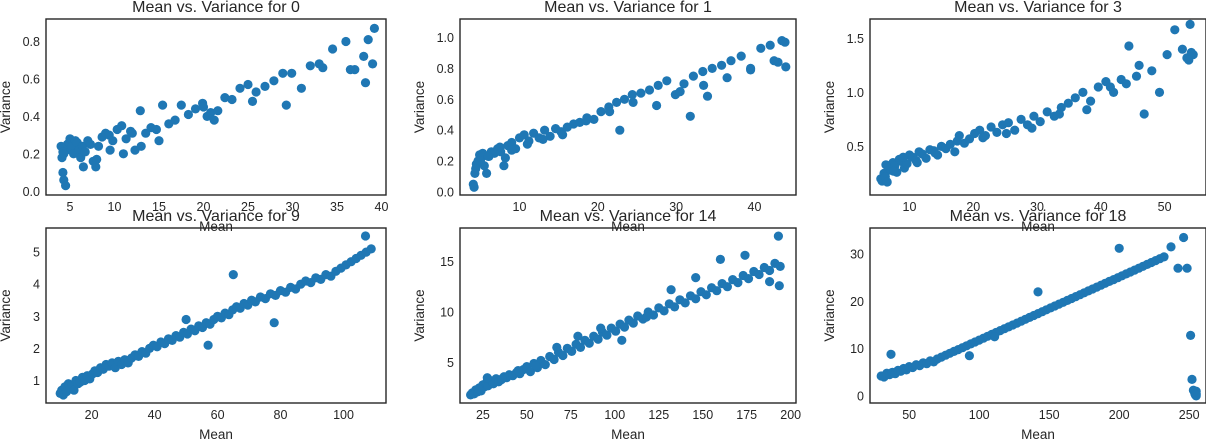 The image size is (1206, 443). I want to click on x-tick-label: 50, so click(527, 415).